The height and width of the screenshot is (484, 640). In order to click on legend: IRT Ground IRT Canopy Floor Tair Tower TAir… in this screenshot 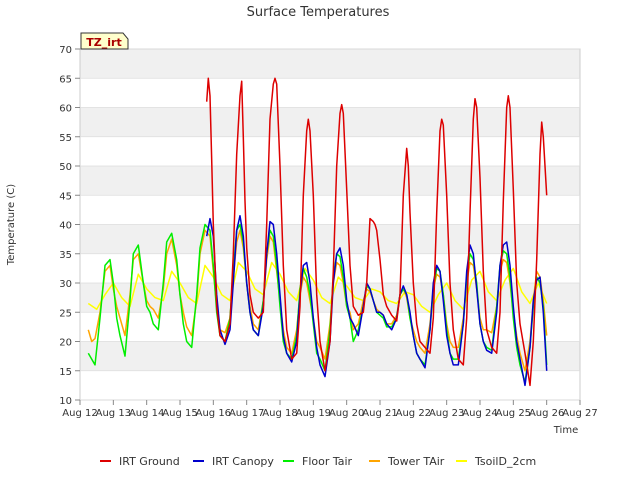, I will do `click(318, 461)`.